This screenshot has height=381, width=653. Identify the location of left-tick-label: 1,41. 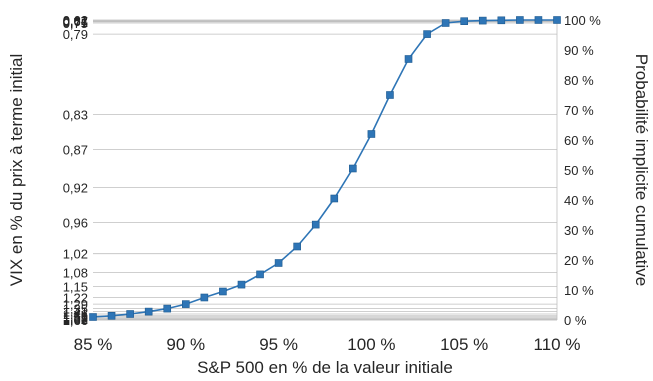
(75, 312).